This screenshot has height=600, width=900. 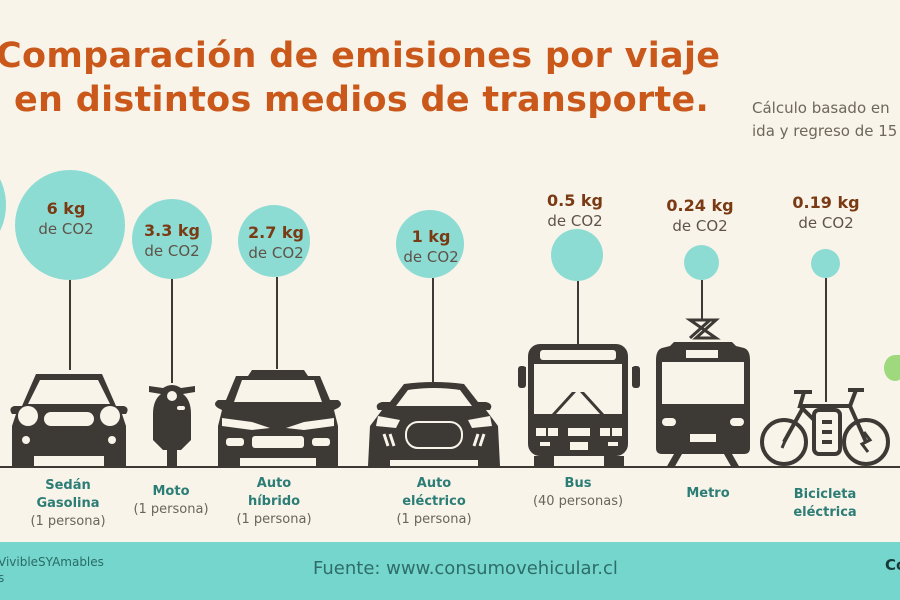 I want to click on calculation-note: Cálculo basado en ida y regreso de 15, so click(x=826, y=120).